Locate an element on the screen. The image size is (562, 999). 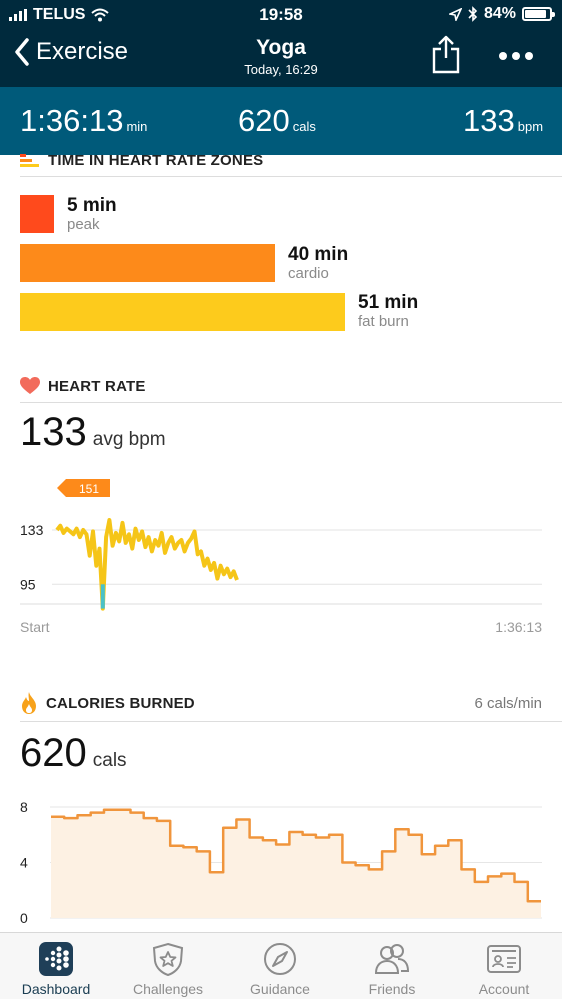
wifi-icon is located at coordinates (100, 15).